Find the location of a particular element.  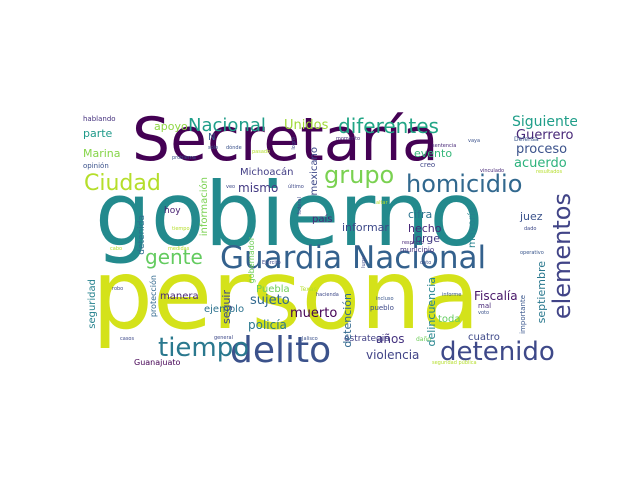

word-dato: dato is located at coordinates (426, 263).